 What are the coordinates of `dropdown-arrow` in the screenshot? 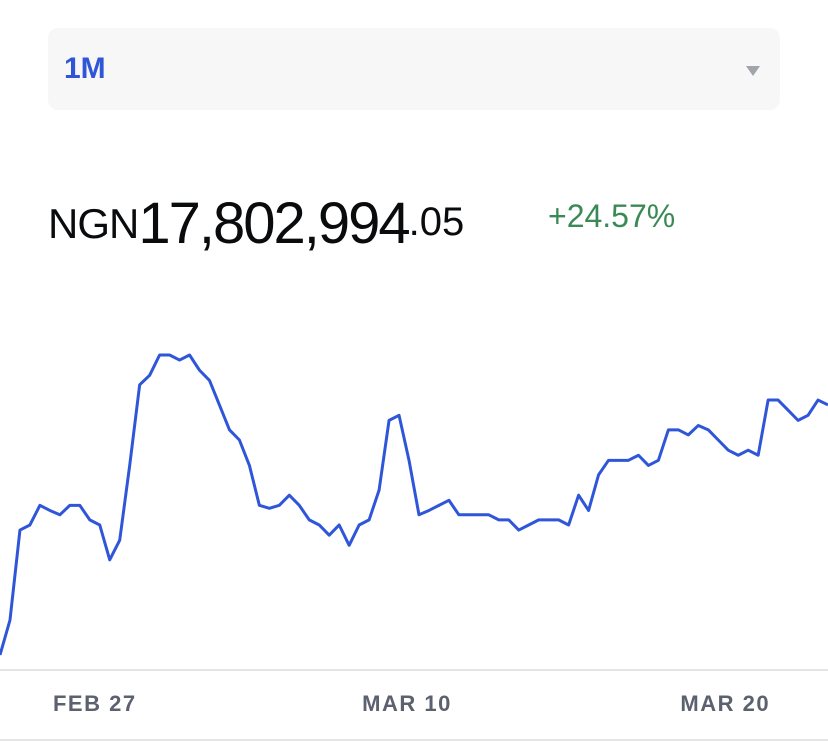 It's located at (753, 71).